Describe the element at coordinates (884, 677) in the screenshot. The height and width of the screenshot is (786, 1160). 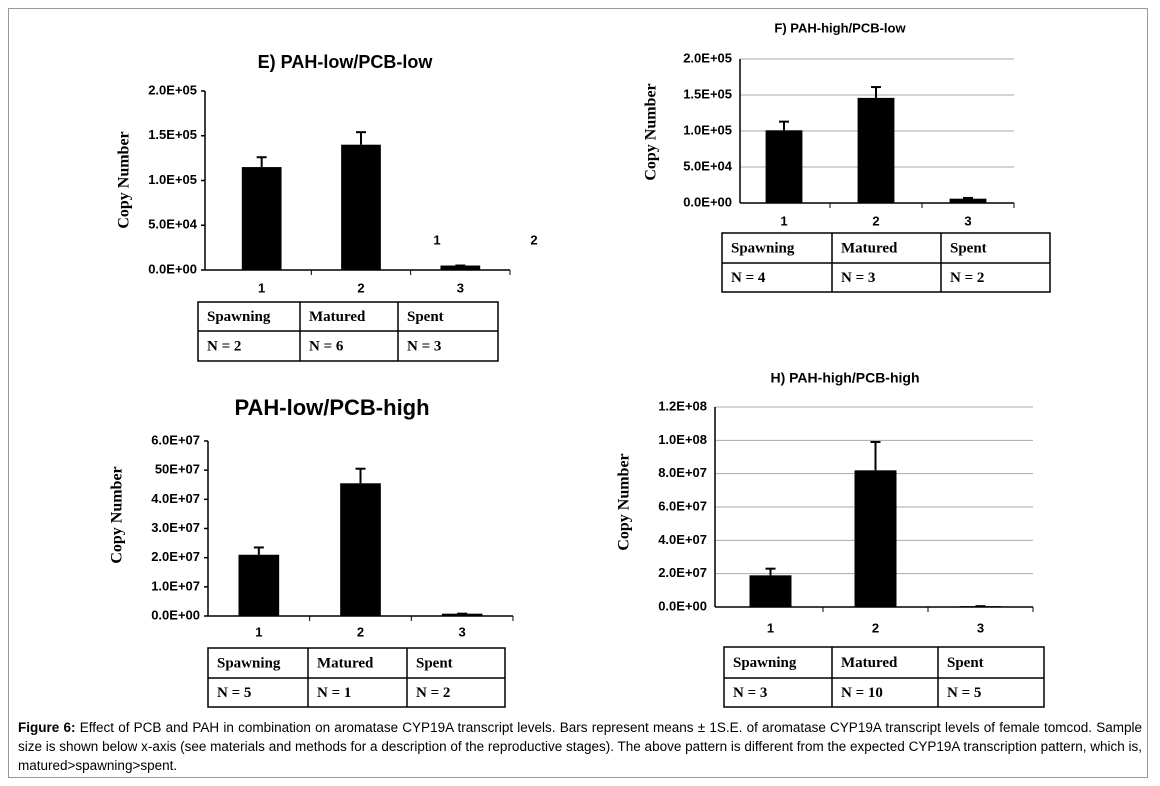
I see `table-border` at that location.